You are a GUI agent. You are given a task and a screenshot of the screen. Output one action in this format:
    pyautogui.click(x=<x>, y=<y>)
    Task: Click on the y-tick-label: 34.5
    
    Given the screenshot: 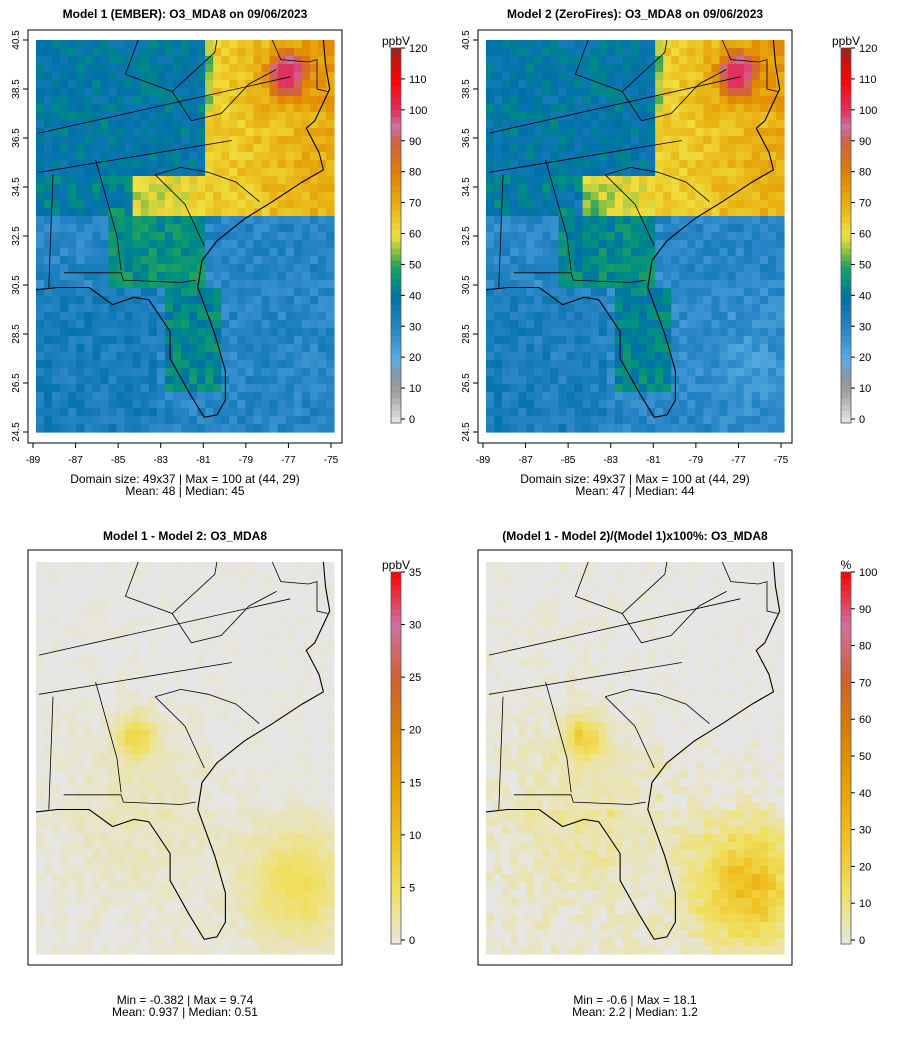 What is the action you would take?
    pyautogui.click(x=16, y=187)
    